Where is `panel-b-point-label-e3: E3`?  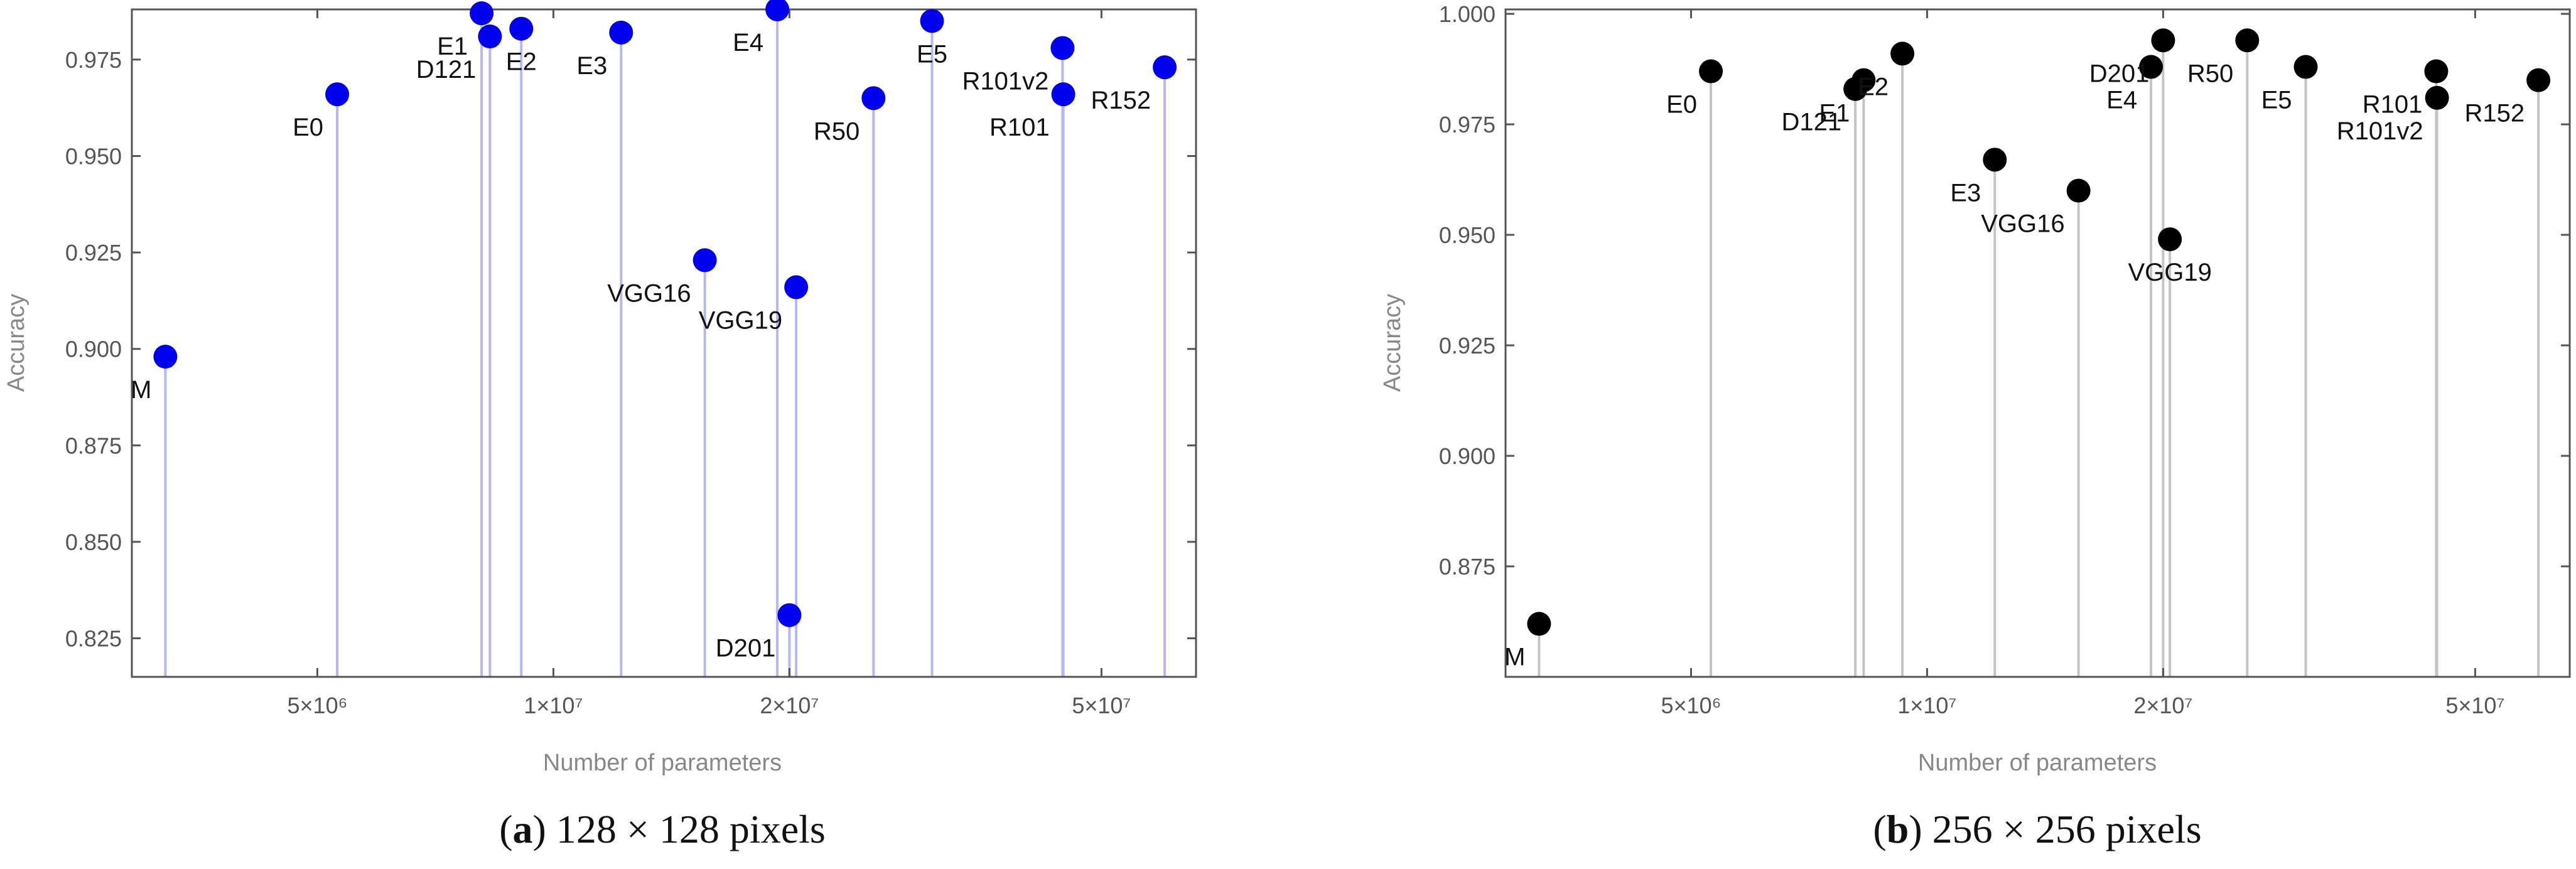
panel-b-point-label-e3: E3 is located at coordinates (1966, 193).